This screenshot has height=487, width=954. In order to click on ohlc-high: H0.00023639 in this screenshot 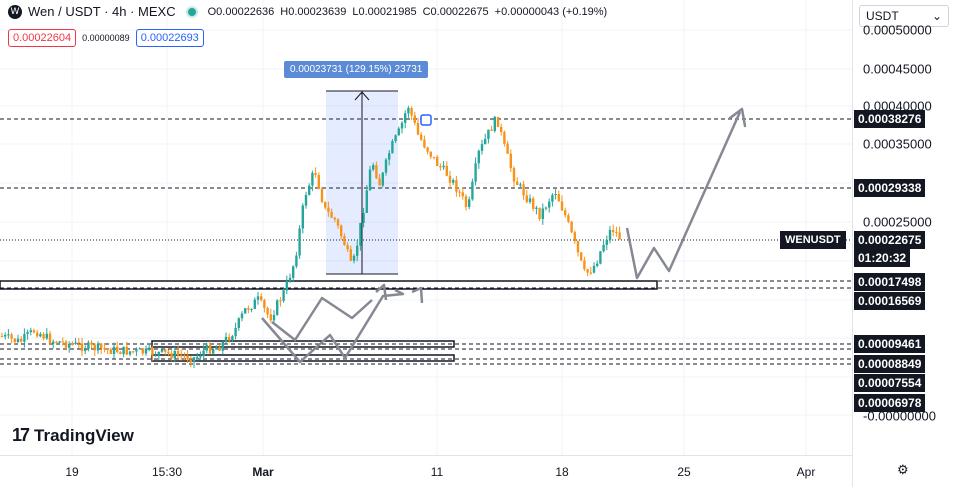, I will do `click(313, 11)`.